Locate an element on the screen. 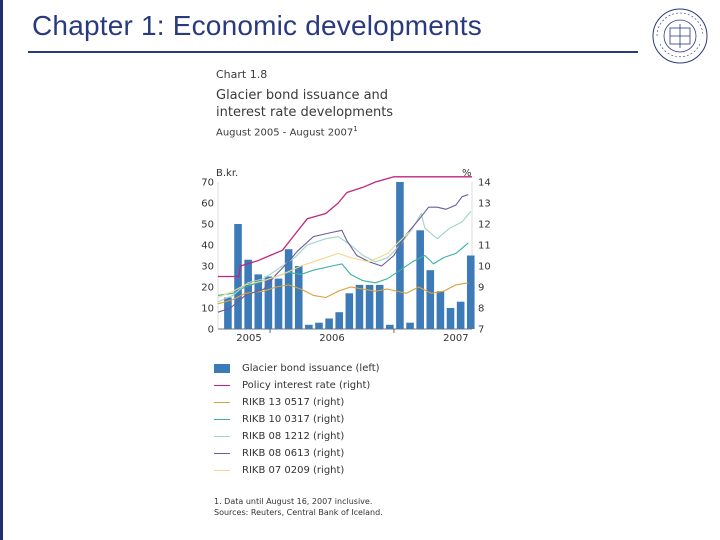 Image resolution: width=720 pixels, height=540 pixels. legend-item-rikb-08-06: RIKB 08 0613 (right) is located at coordinates (297, 453).